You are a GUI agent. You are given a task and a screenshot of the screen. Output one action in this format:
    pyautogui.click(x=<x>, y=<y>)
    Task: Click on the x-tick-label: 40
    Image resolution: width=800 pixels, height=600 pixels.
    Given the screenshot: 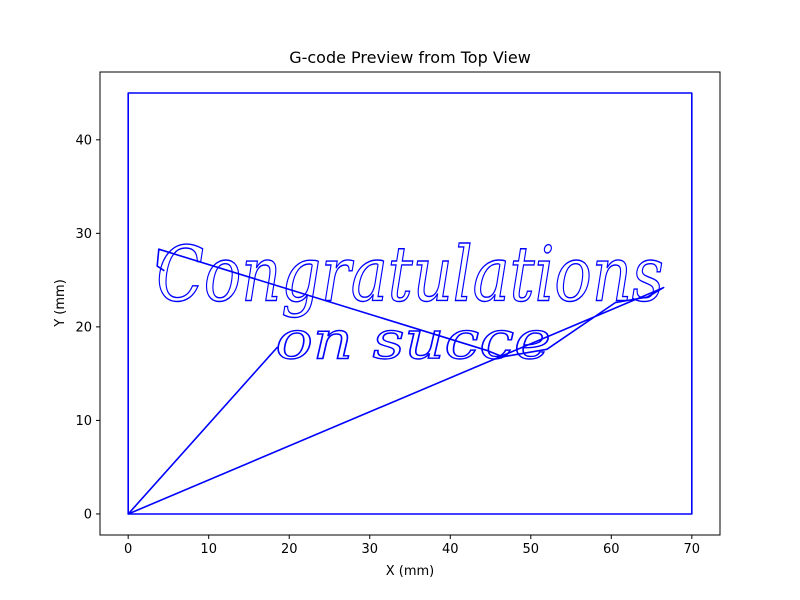 What is the action you would take?
    pyautogui.click(x=450, y=549)
    